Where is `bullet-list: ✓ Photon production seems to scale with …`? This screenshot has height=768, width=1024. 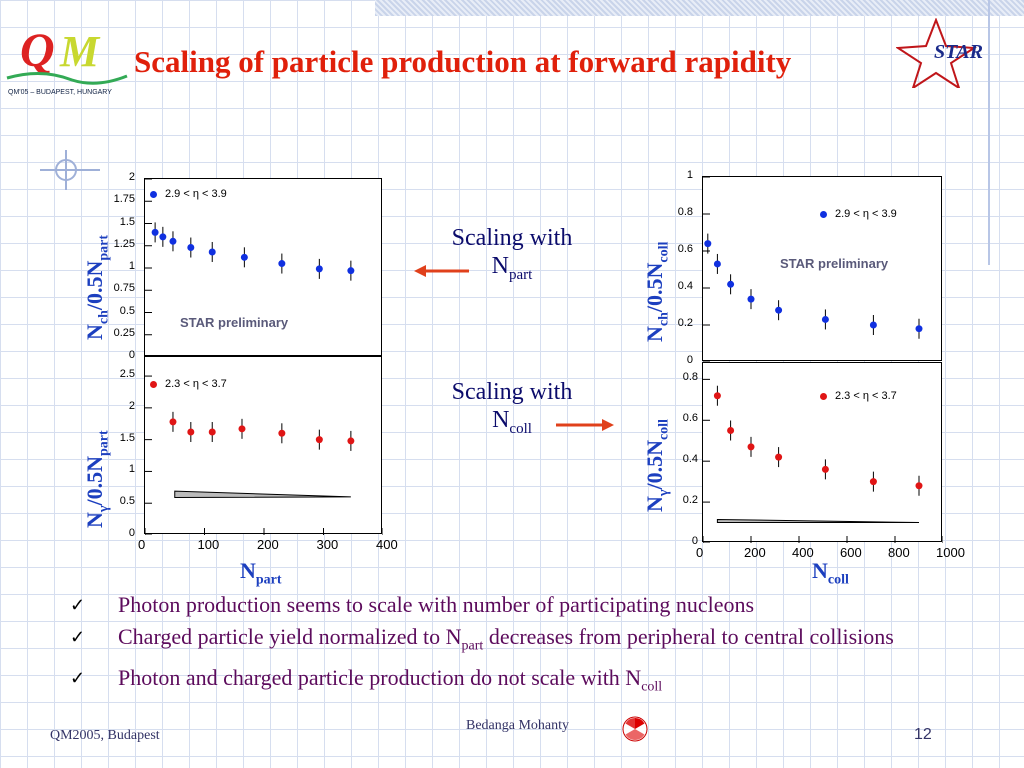
bullet-list: ✓ Photon production seems to scale with … is located at coordinates (535, 647).